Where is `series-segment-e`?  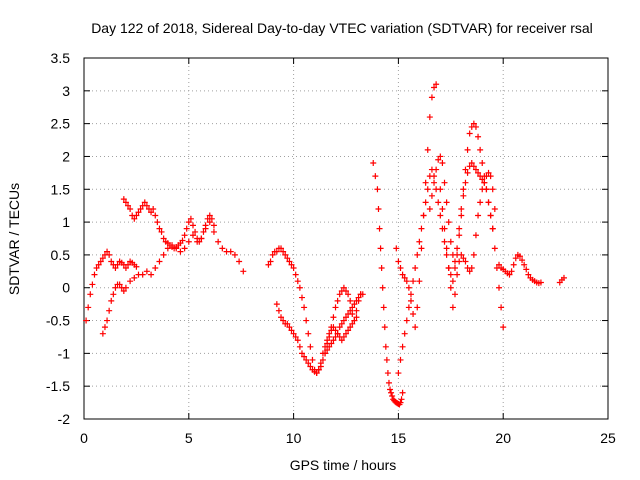
series-segment-e is located at coordinates (319, 334).